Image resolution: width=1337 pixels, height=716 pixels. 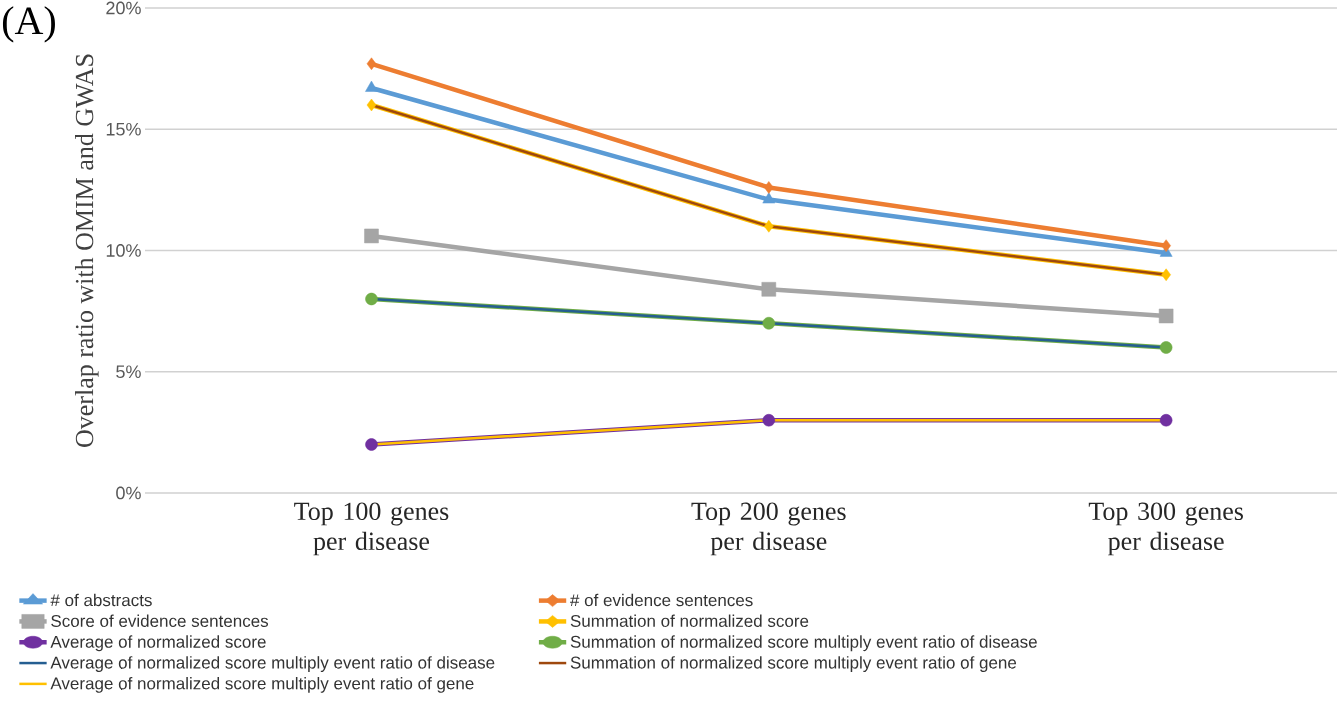 What do you see at coordinates (768, 529) in the screenshot?
I see `x-tick-label: Top 200 genes per disease` at bounding box center [768, 529].